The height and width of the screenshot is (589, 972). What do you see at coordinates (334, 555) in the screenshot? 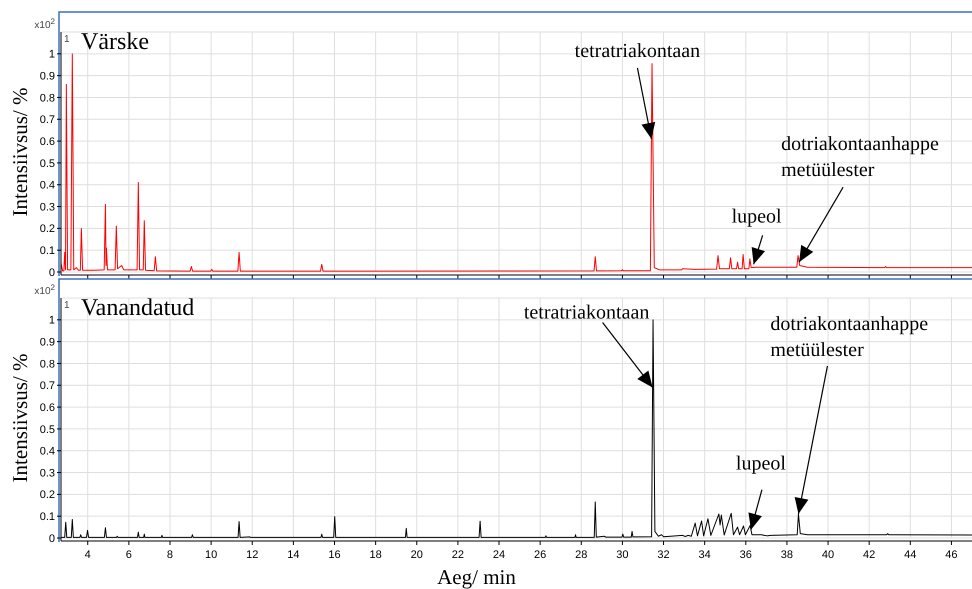
I see `x-tick-label: 16` at bounding box center [334, 555].